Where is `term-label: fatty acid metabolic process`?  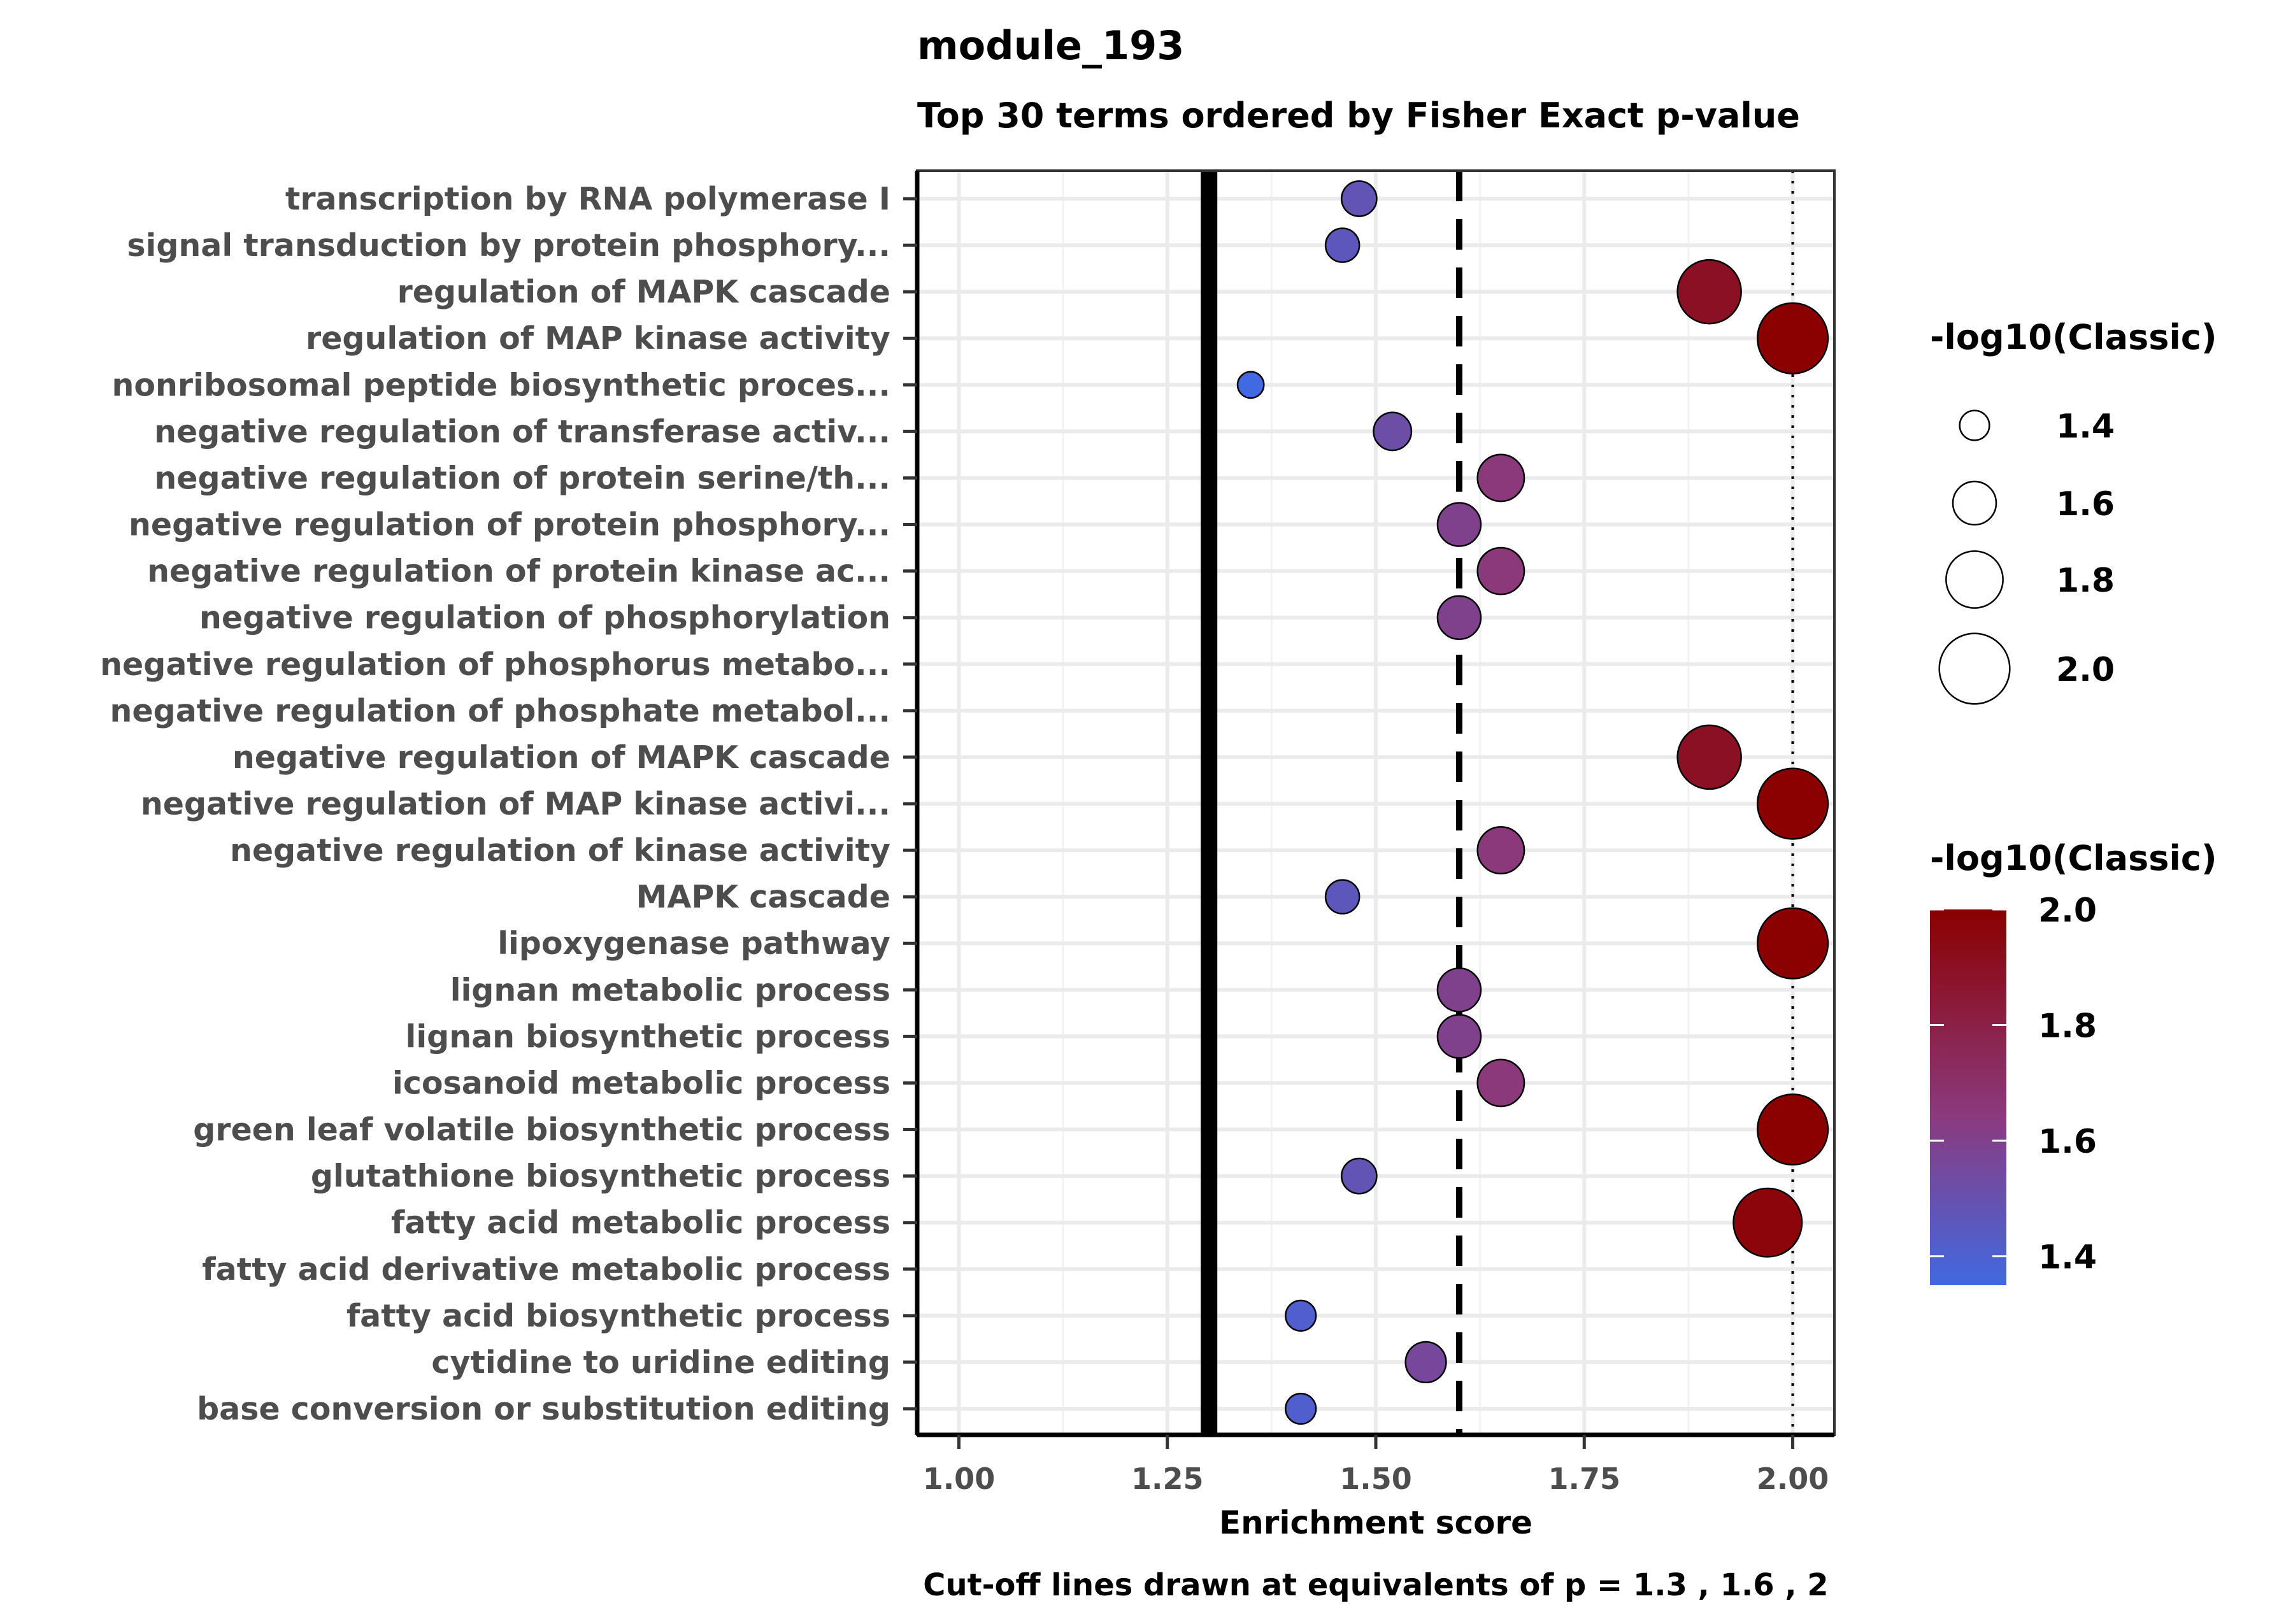
term-label: fatty acid metabolic process is located at coordinates (640, 1223).